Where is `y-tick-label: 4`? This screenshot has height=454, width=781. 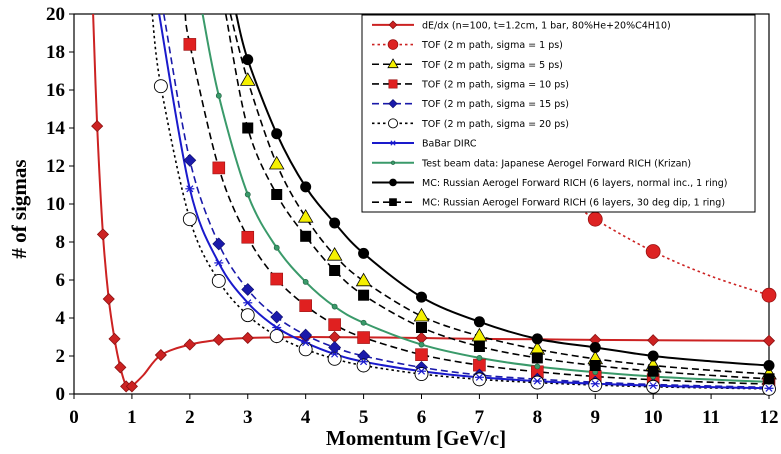 y-tick-label: 4 is located at coordinates (61, 318).